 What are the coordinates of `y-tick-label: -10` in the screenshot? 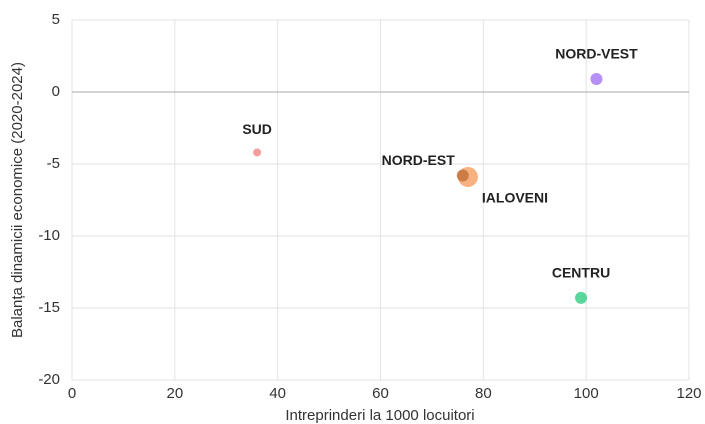 It's located at (49, 235).